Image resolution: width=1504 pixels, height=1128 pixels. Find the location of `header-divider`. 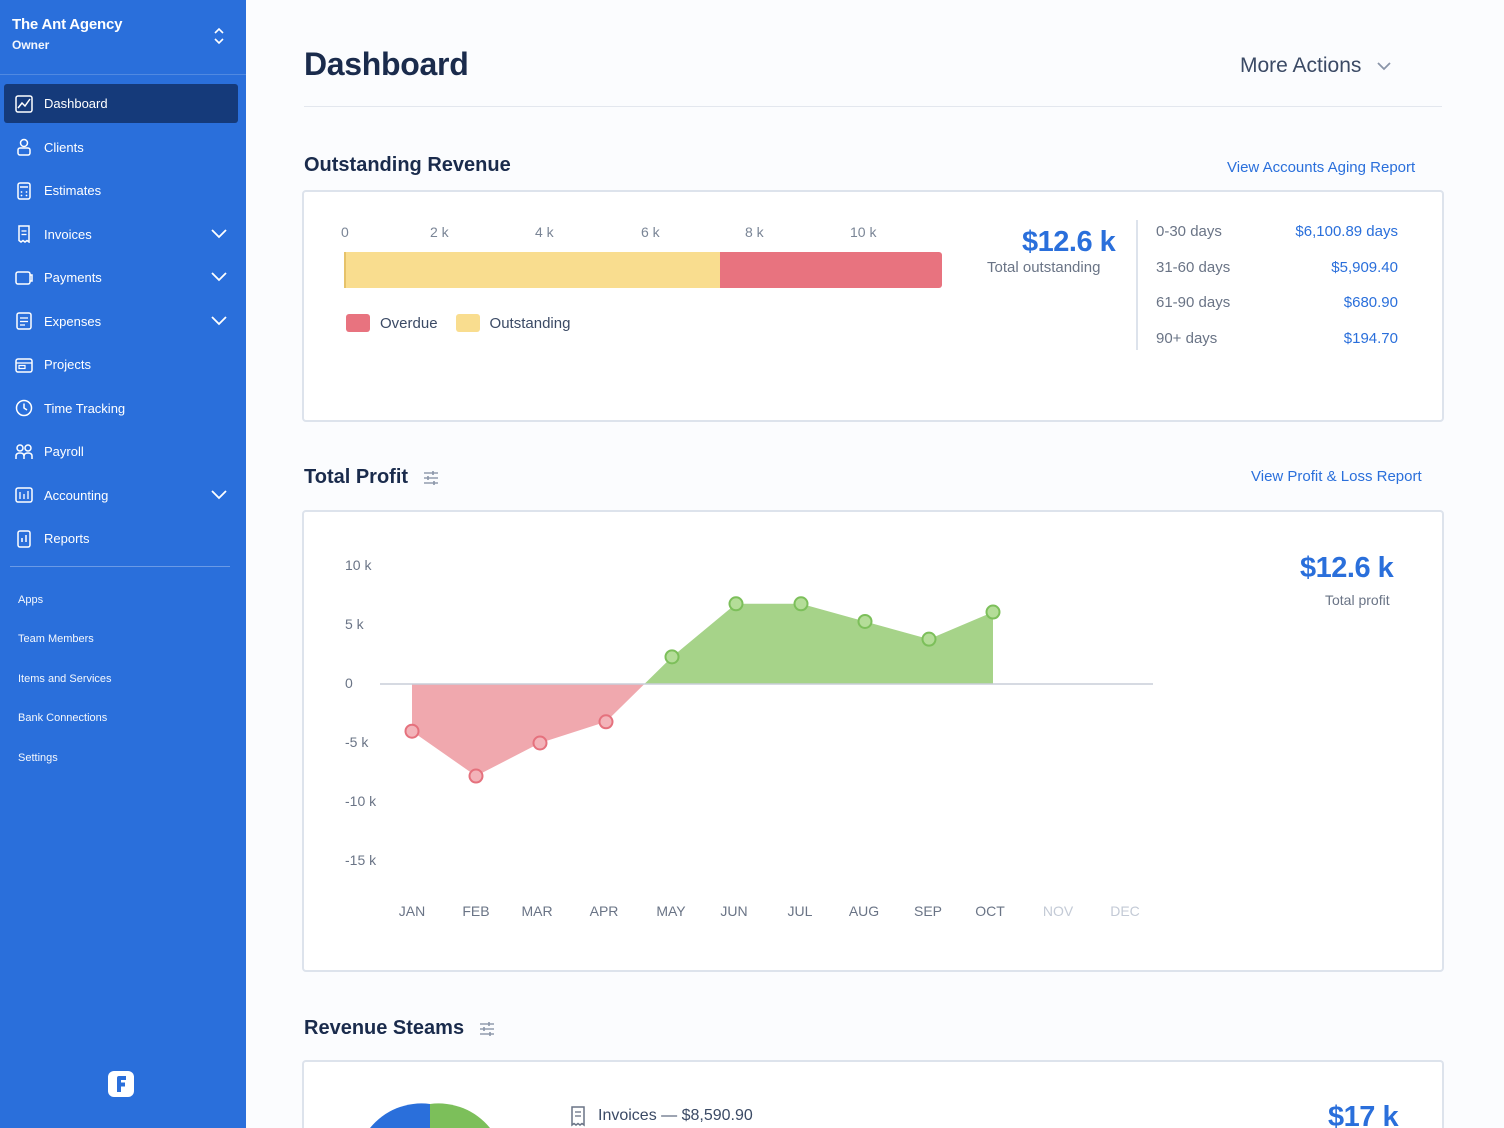

header-divider is located at coordinates (873, 106).